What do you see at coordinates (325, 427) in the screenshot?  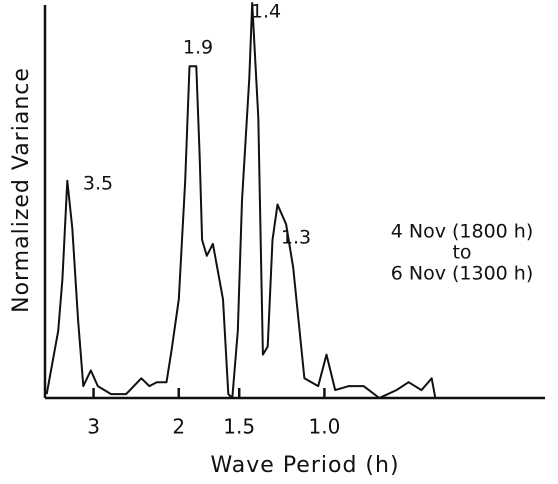 I see `x-tick-label: 1.0` at bounding box center [325, 427].